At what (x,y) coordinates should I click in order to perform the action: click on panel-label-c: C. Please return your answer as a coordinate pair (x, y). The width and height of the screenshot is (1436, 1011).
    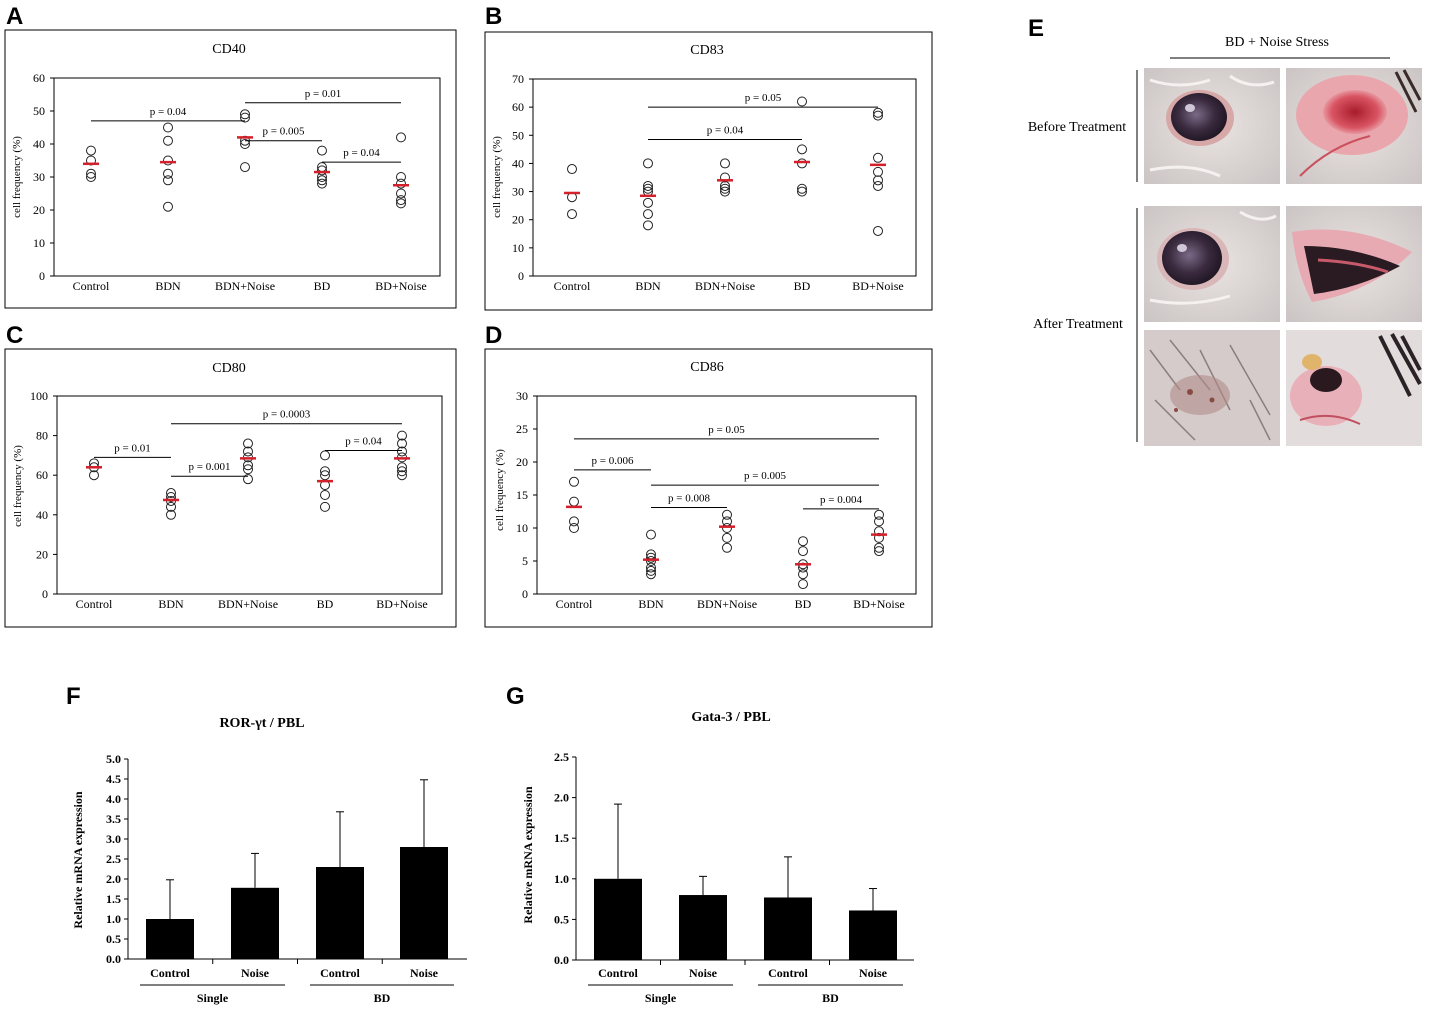
    Looking at the image, I should click on (14, 335).